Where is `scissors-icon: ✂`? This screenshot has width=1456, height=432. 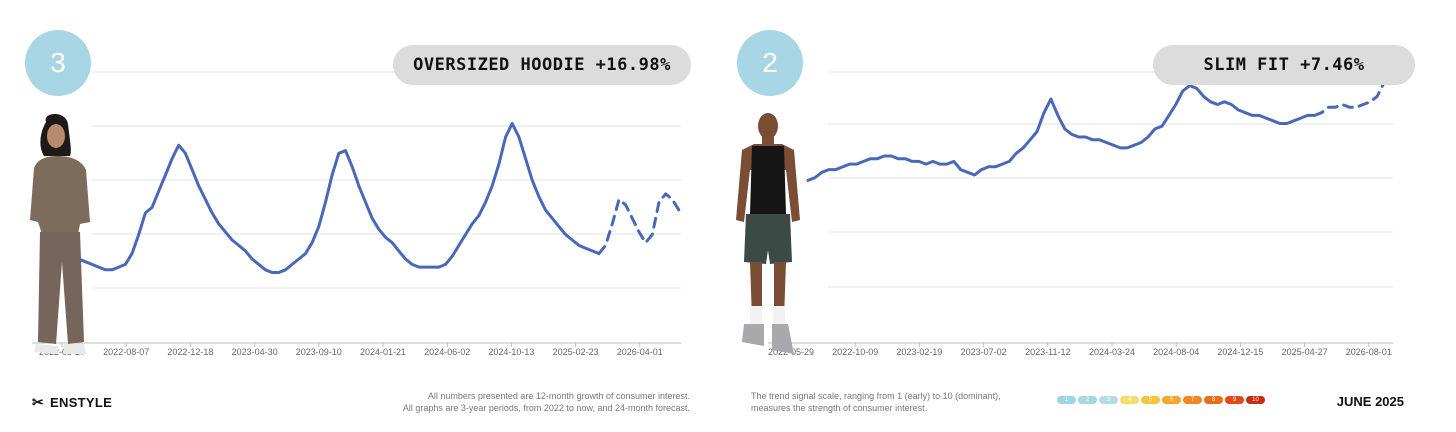
scissors-icon: ✂ is located at coordinates (38, 402).